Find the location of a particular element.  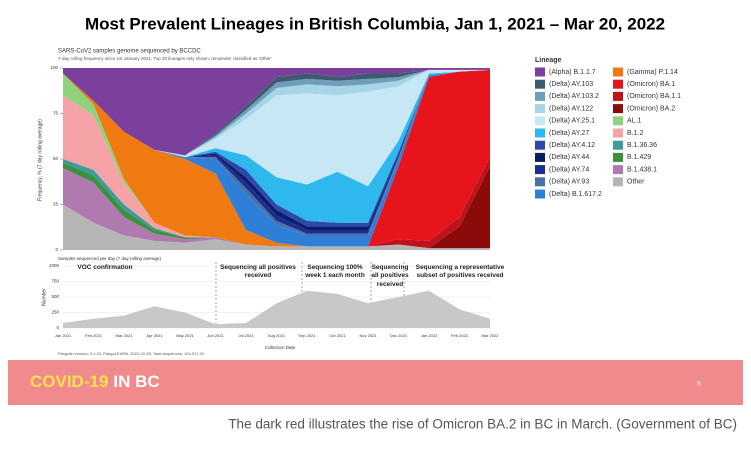

legend-label: (Delta) AY.74 is located at coordinates (569, 169).